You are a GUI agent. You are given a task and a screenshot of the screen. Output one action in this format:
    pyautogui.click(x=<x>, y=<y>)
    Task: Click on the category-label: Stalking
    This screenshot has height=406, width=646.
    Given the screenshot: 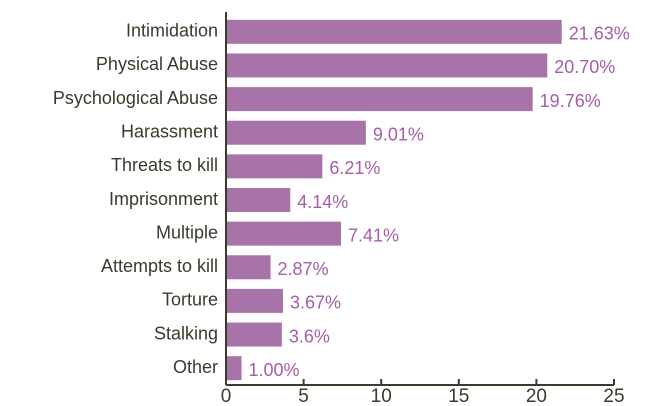 What is the action you would take?
    pyautogui.click(x=186, y=333)
    